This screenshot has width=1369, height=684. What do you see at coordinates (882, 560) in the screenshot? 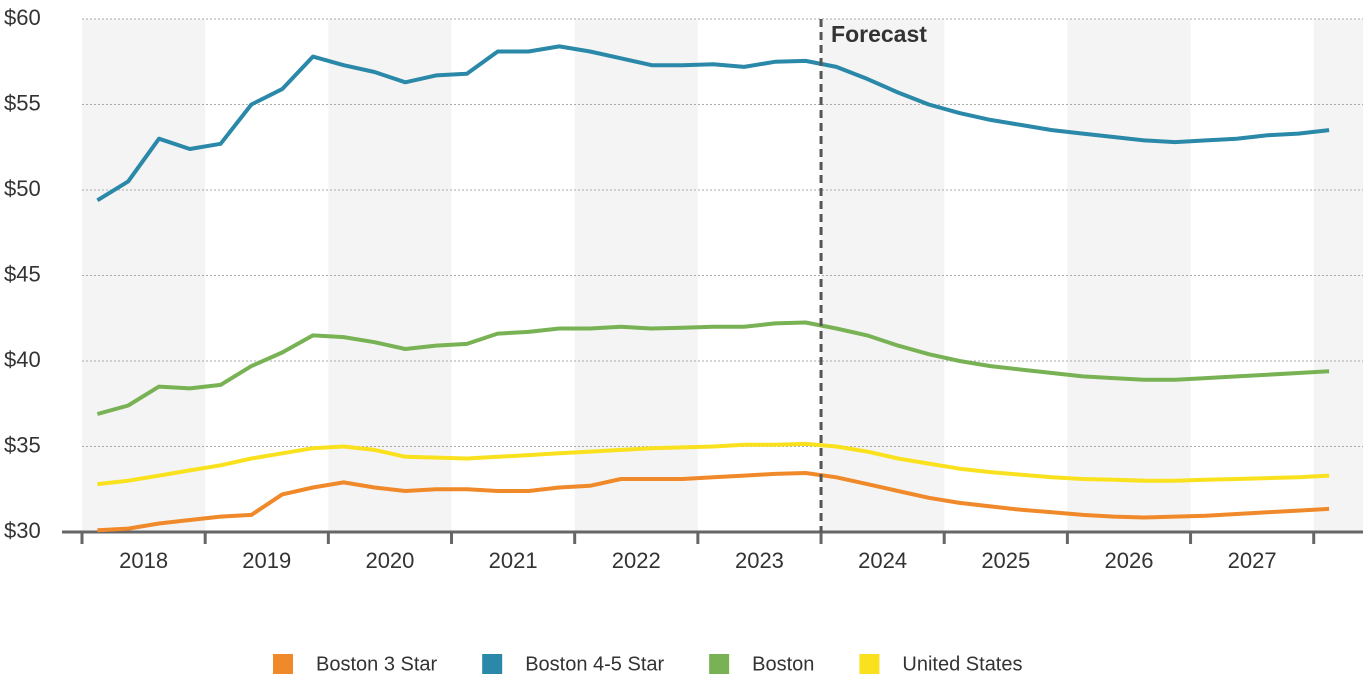
I see `x-tick-label: 2024` at bounding box center [882, 560].